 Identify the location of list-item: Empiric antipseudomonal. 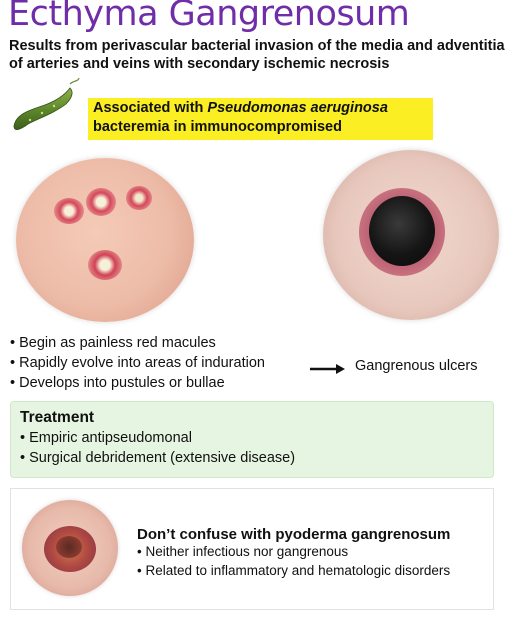
(252, 438).